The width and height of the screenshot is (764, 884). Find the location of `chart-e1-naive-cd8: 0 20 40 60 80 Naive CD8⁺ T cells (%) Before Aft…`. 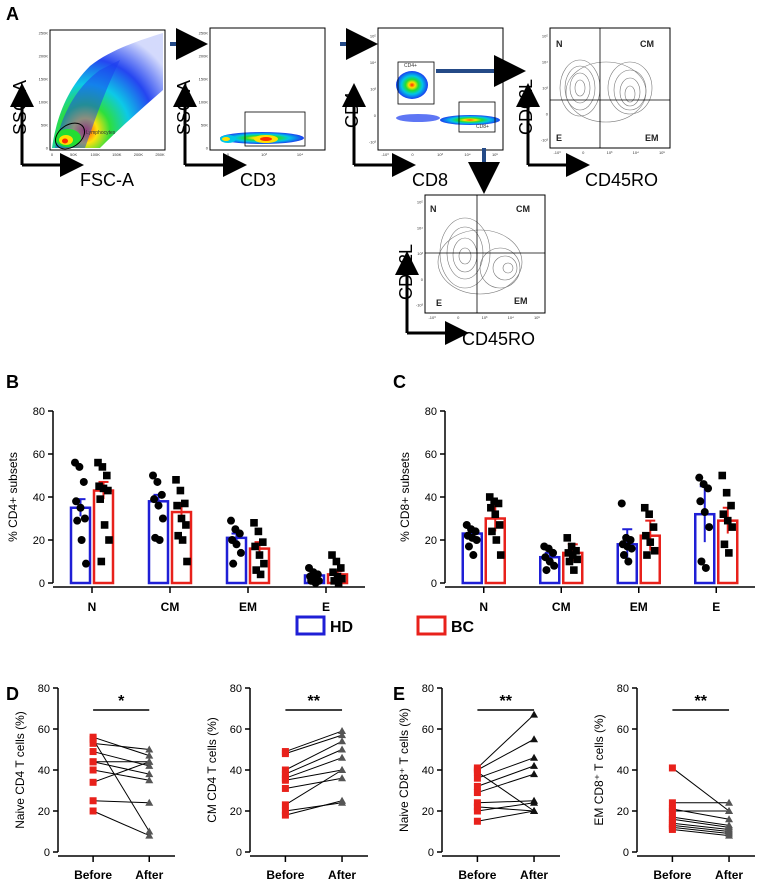

chart-e1-naive-cd8: 0 20 40 60 80 Naive CD8⁺ T cells (%) Before Aft… is located at coordinates (478, 782).